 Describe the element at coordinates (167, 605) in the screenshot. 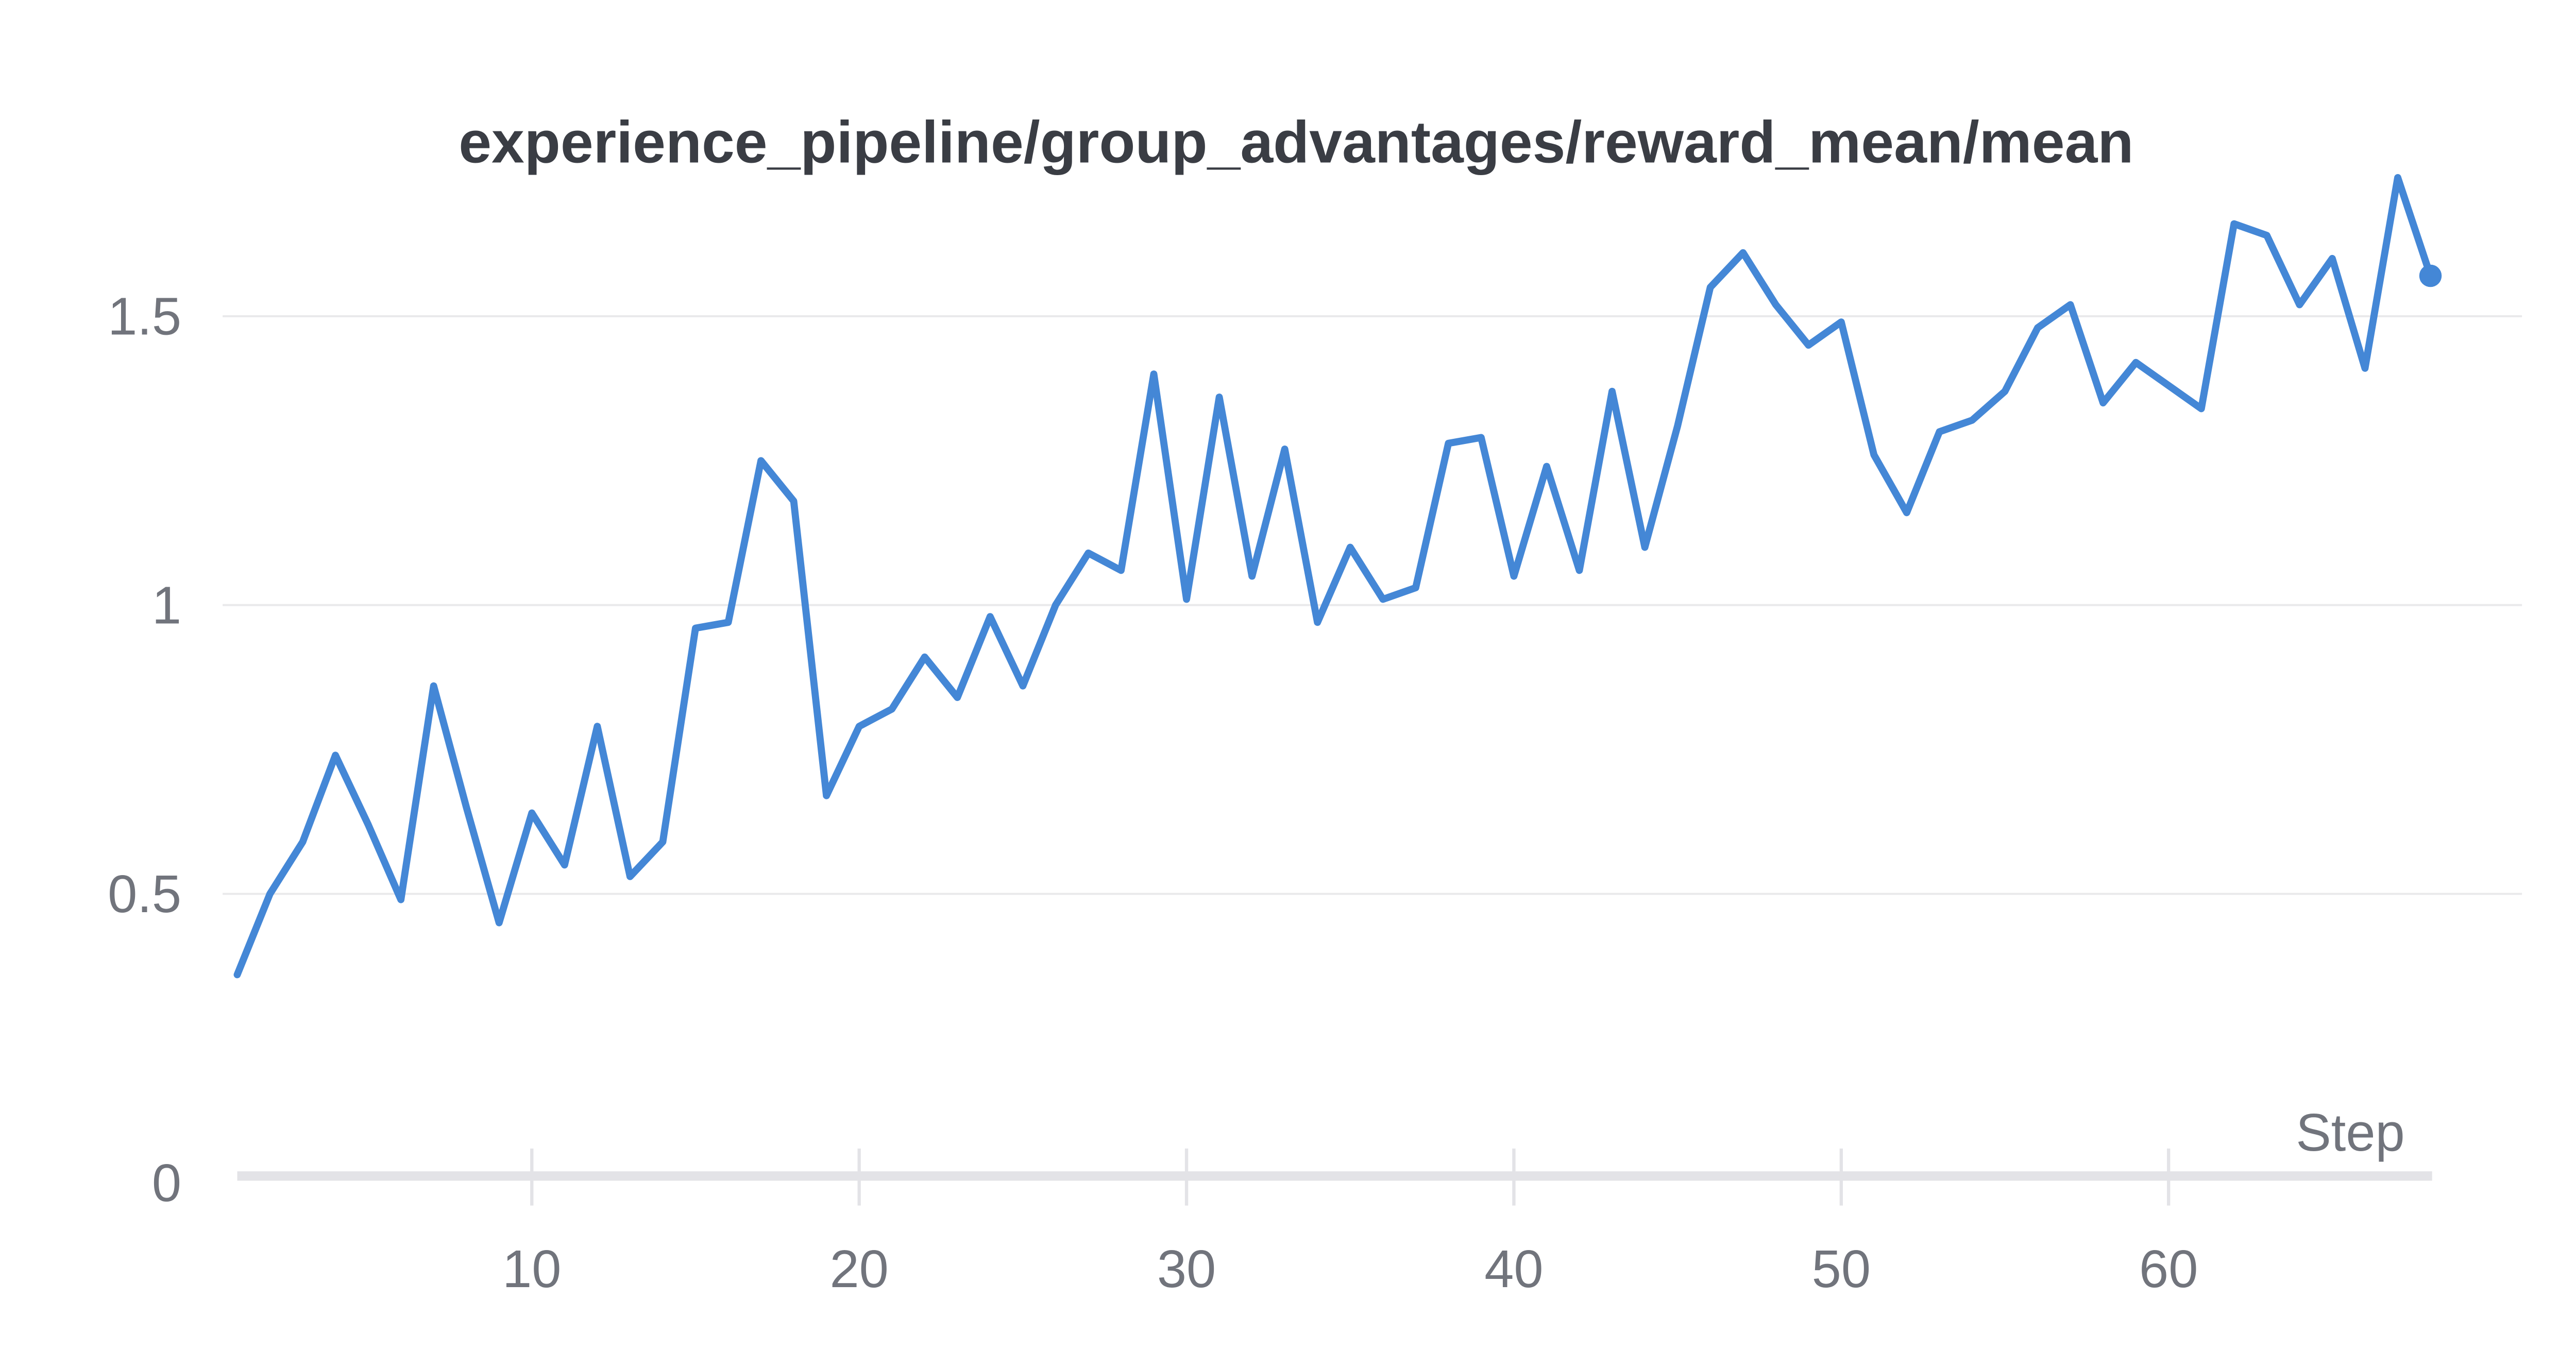

I see `y-axis-tick-label-1: 1` at that location.